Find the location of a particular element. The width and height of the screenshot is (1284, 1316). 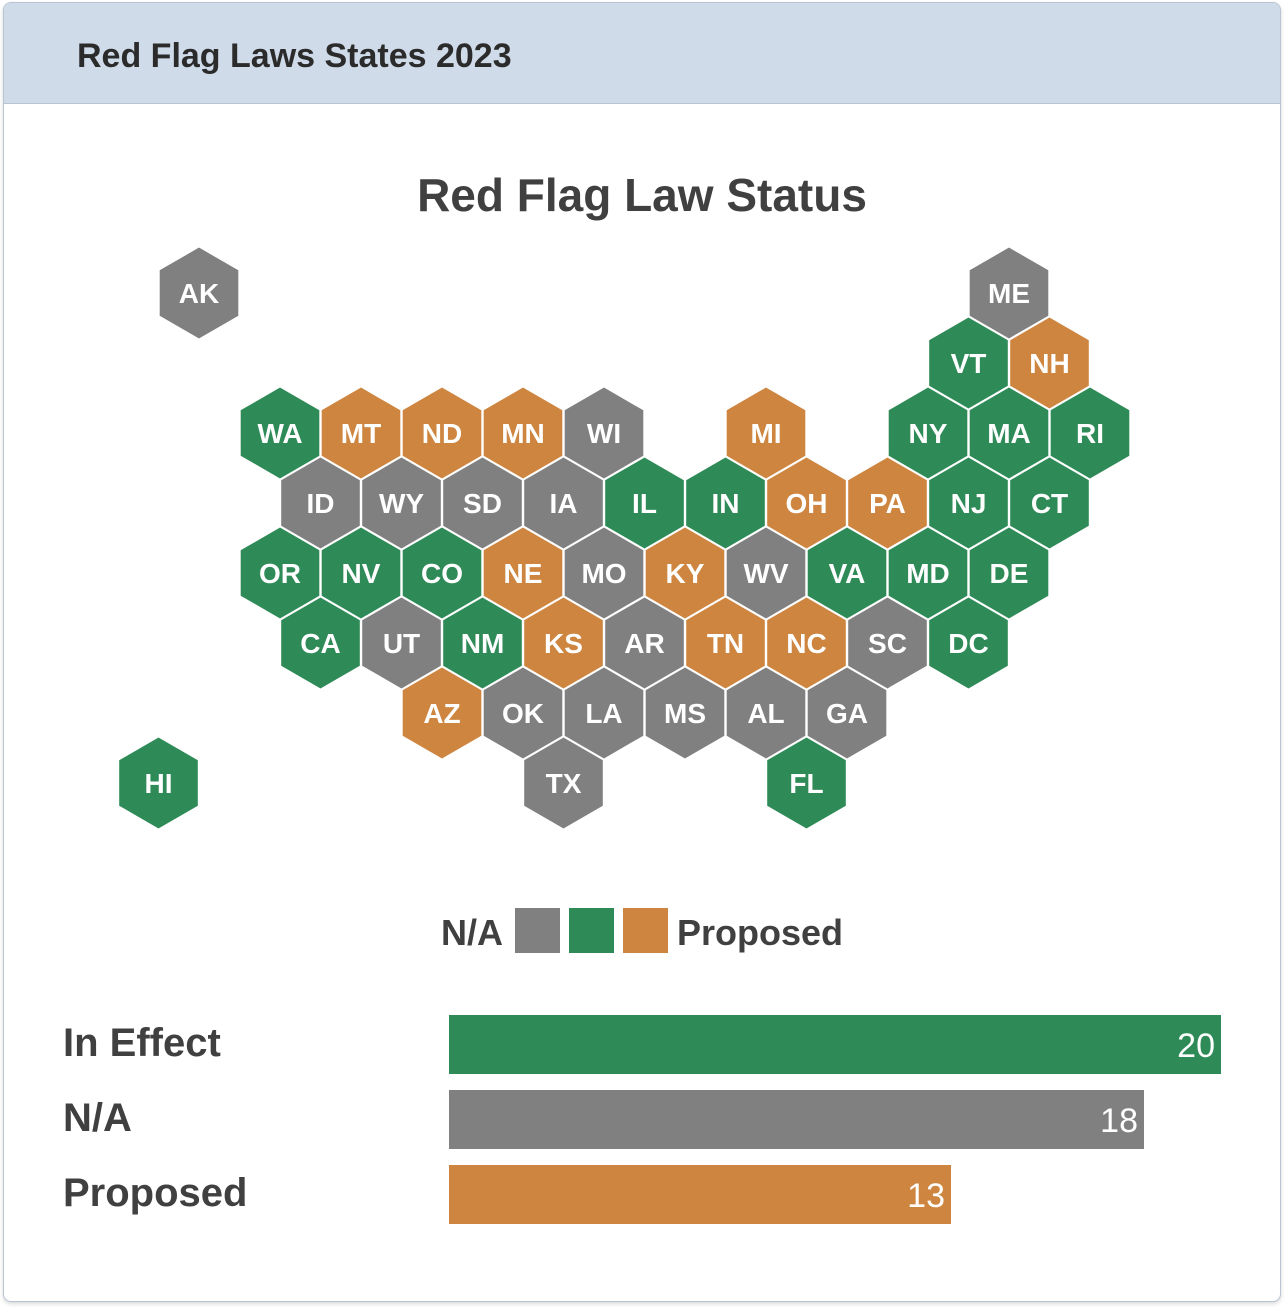

state-hex-vt: VT is located at coordinates (968, 363).